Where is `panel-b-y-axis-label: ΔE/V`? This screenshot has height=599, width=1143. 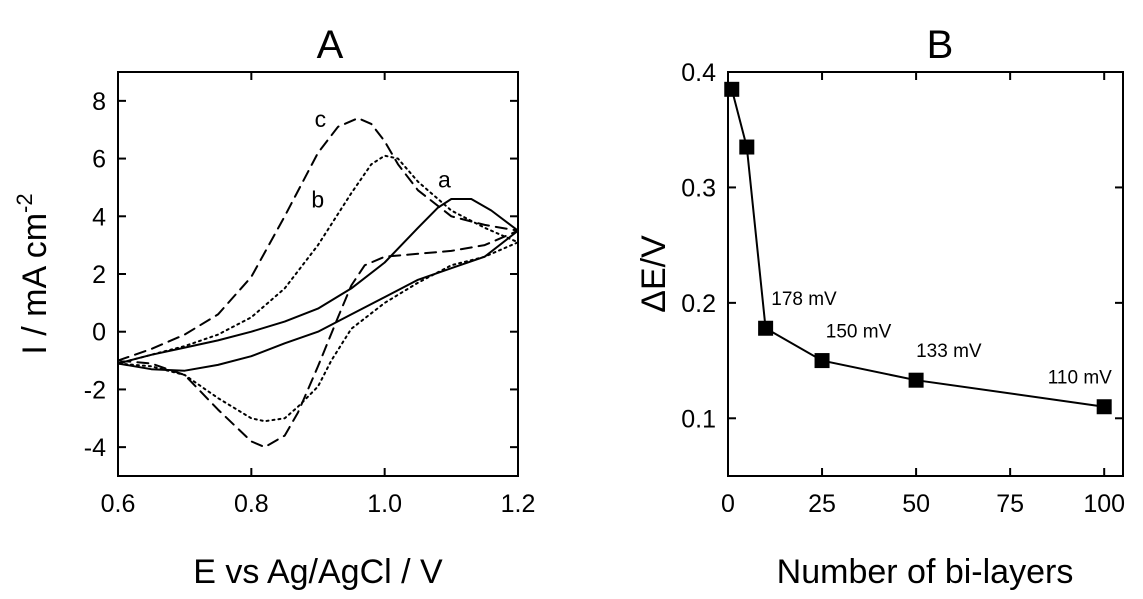 panel-b-y-axis-label: ΔE/V is located at coordinates (654, 274).